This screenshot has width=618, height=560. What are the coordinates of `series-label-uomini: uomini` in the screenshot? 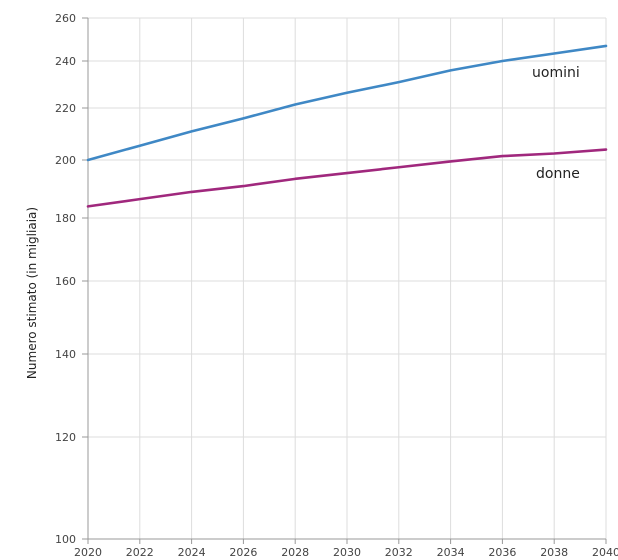 It's located at (556, 73).